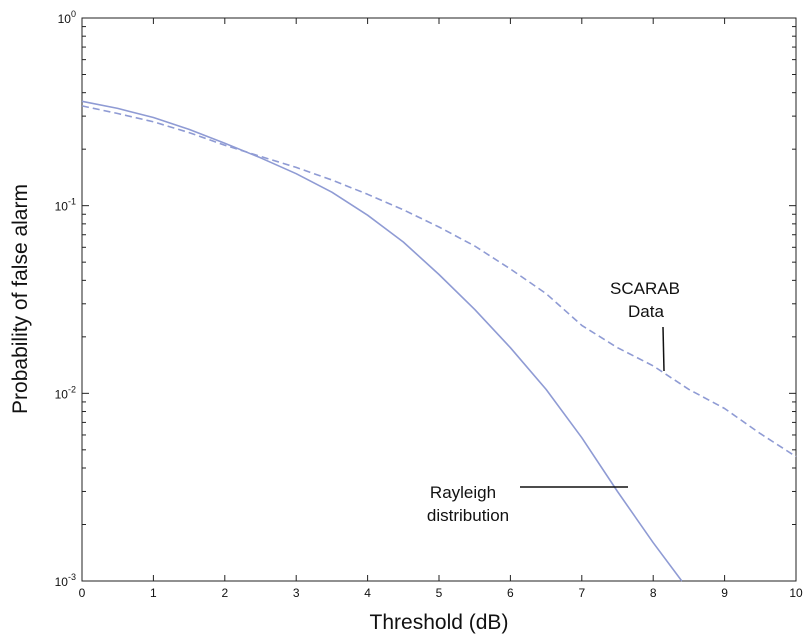  Describe the element at coordinates (65, 392) in the screenshot. I see `y-tick-label: 10⁻²` at that location.